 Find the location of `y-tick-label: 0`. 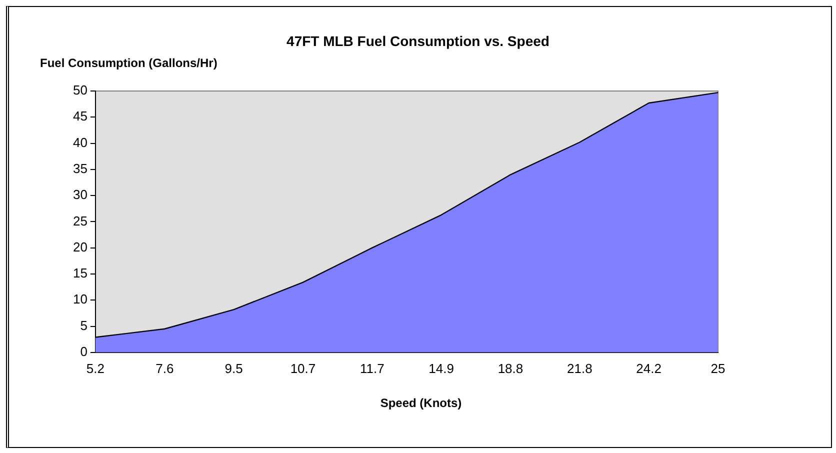

y-tick-label: 0 is located at coordinates (84, 351).